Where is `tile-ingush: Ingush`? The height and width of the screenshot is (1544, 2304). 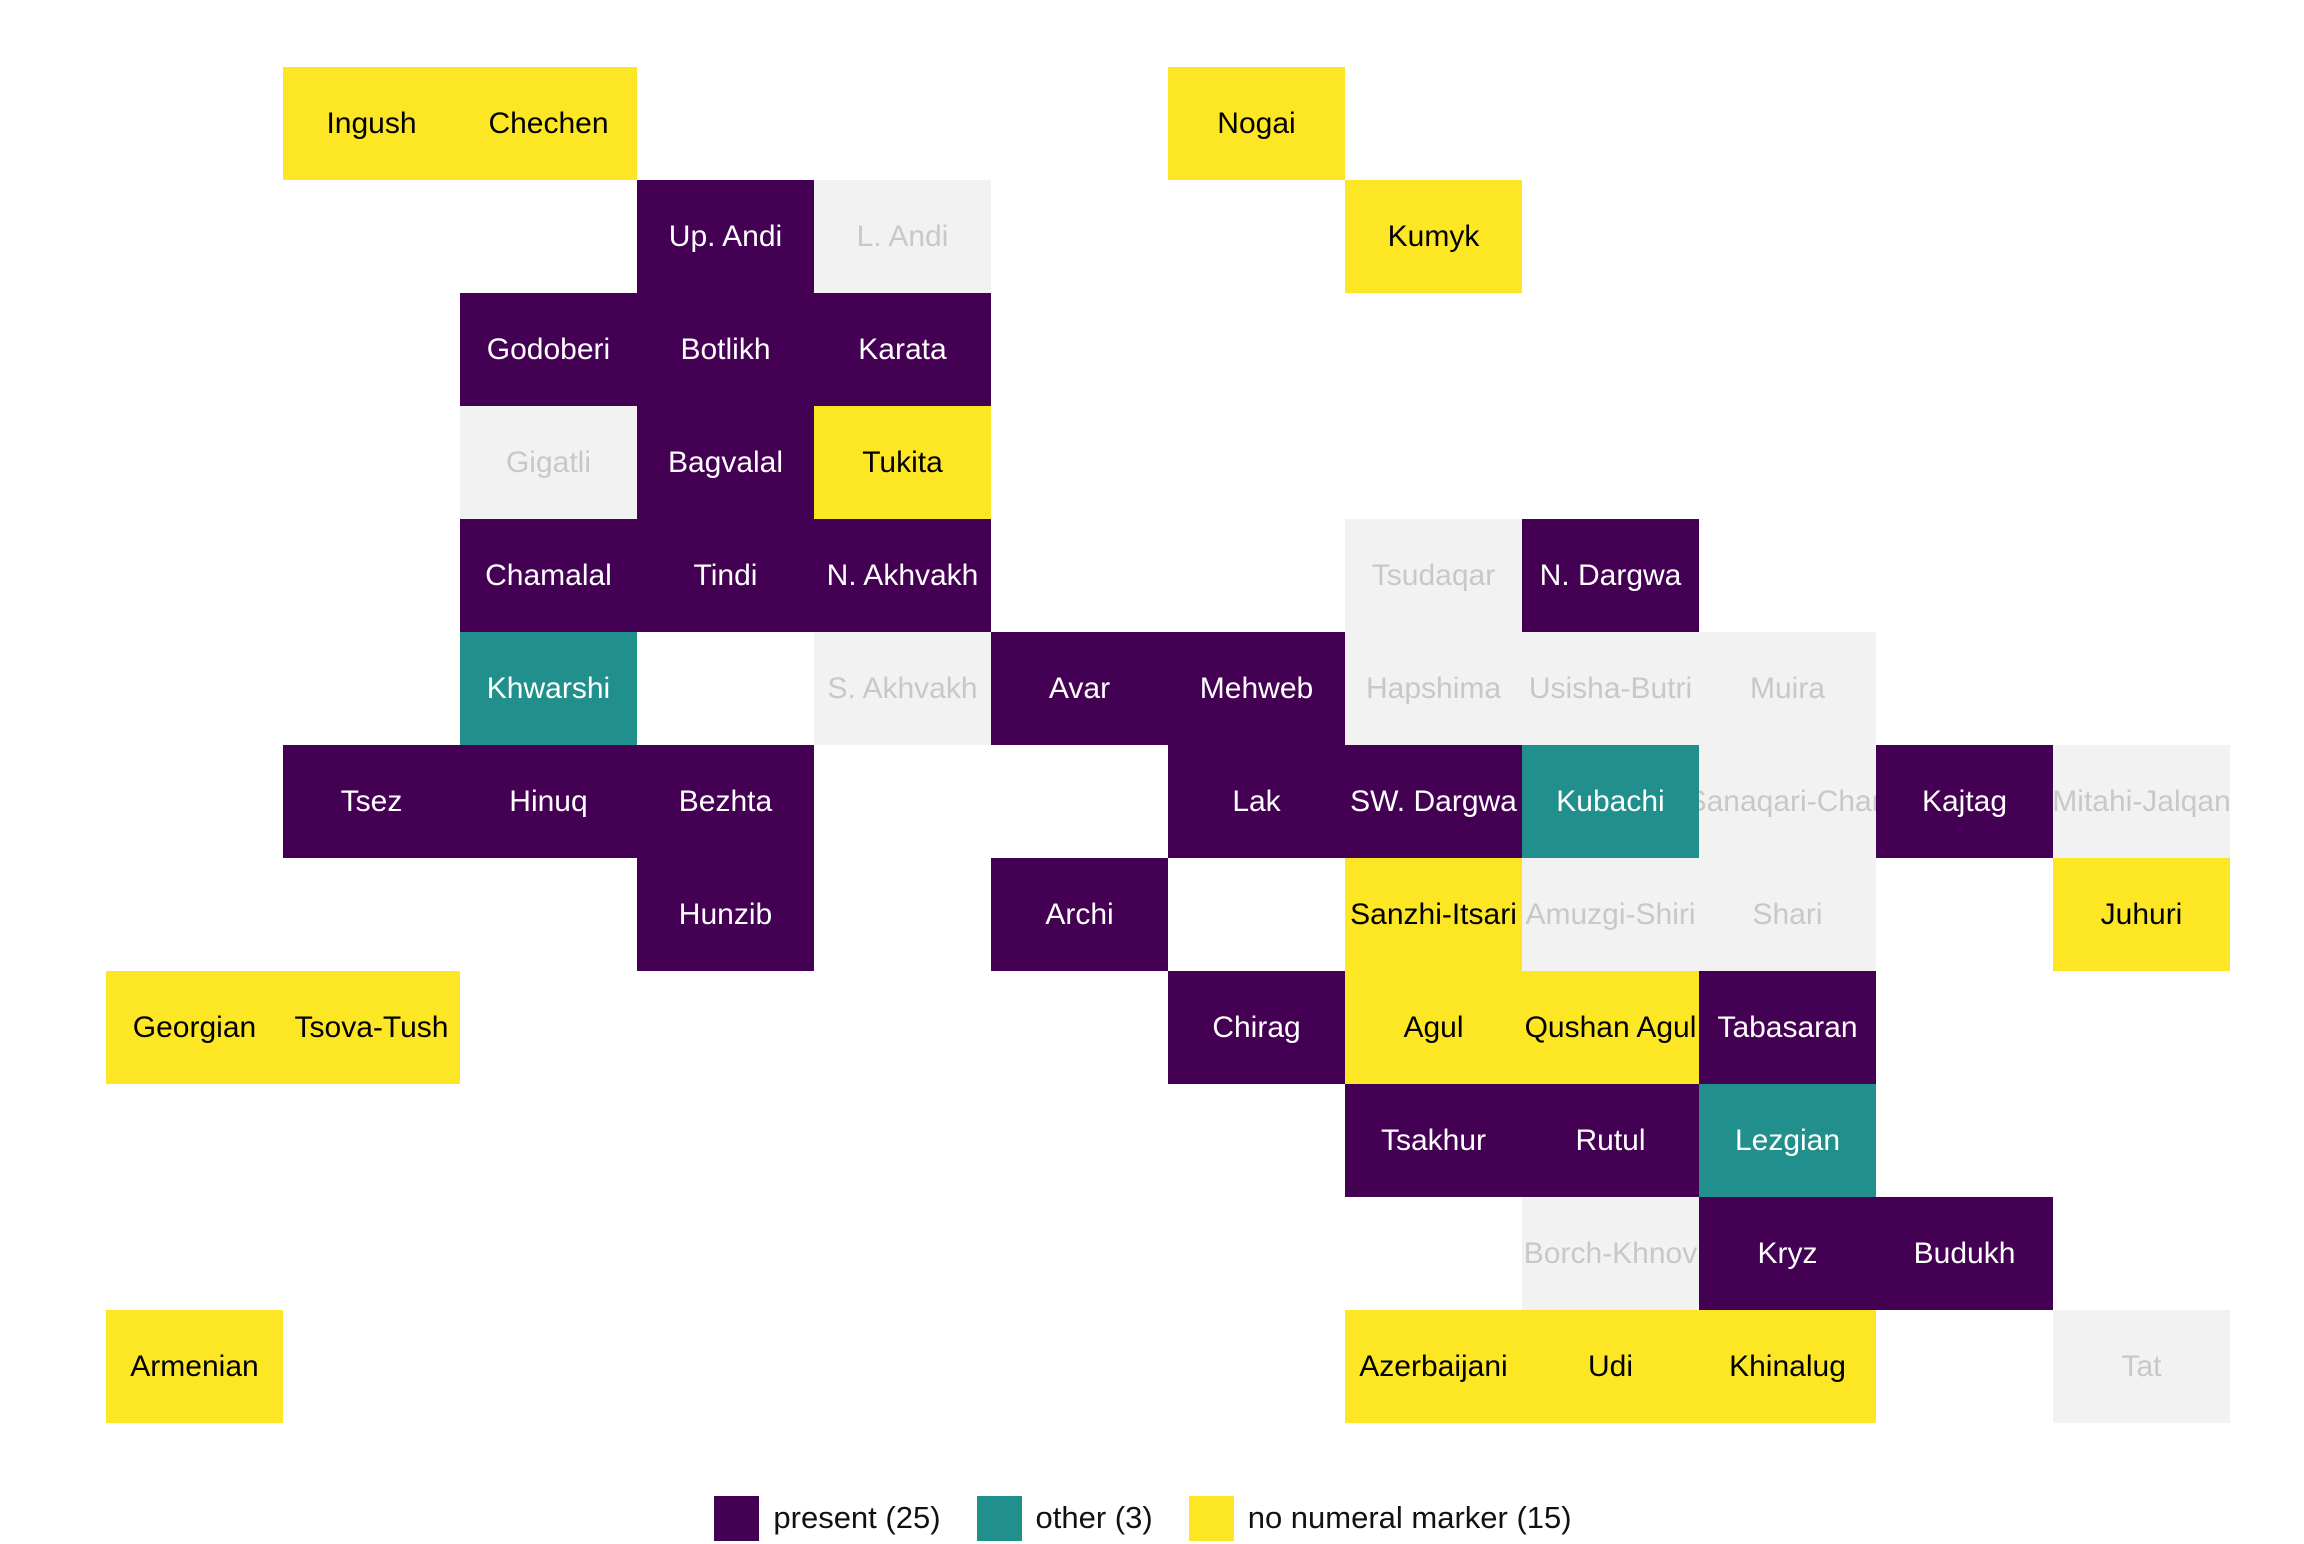
tile-ingush: Ingush is located at coordinates (371, 123).